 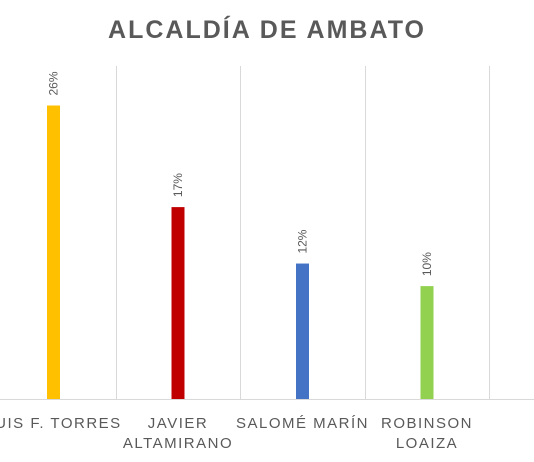 What do you see at coordinates (267, 30) in the screenshot?
I see `chart-title: ALCALDÍA DE AMBATO` at bounding box center [267, 30].